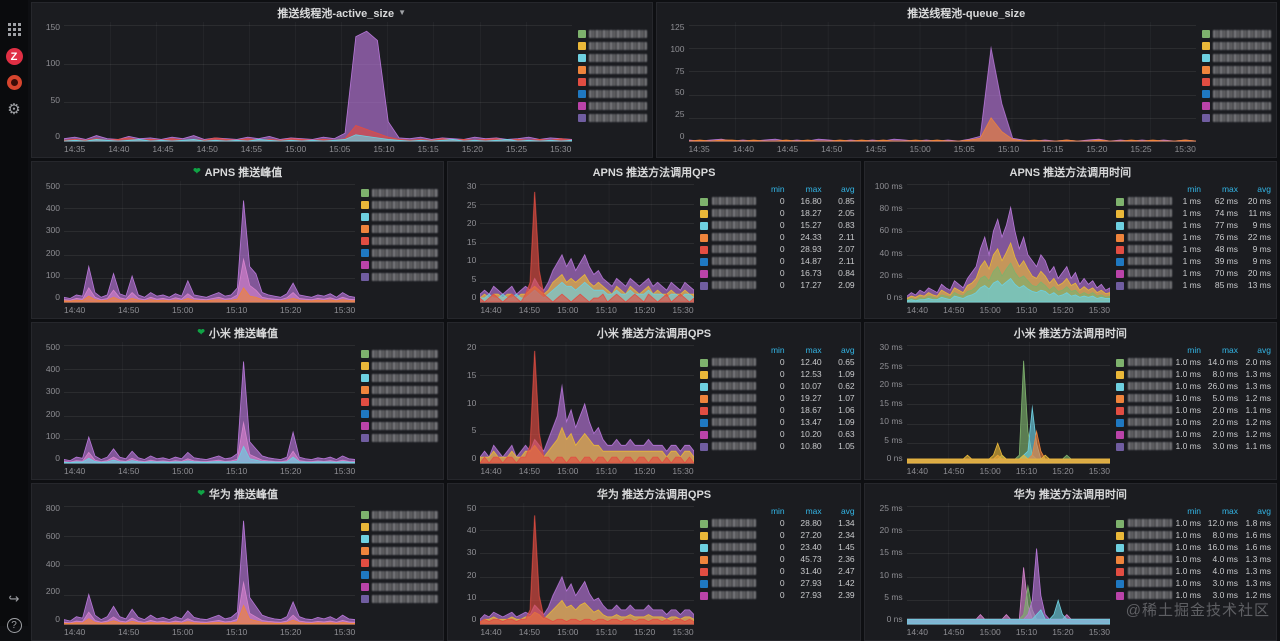 This screenshot has width=1280, height=641. Describe the element at coordinates (14, 109) in the screenshot. I see `settings-gear-icon: ⚙` at that location.